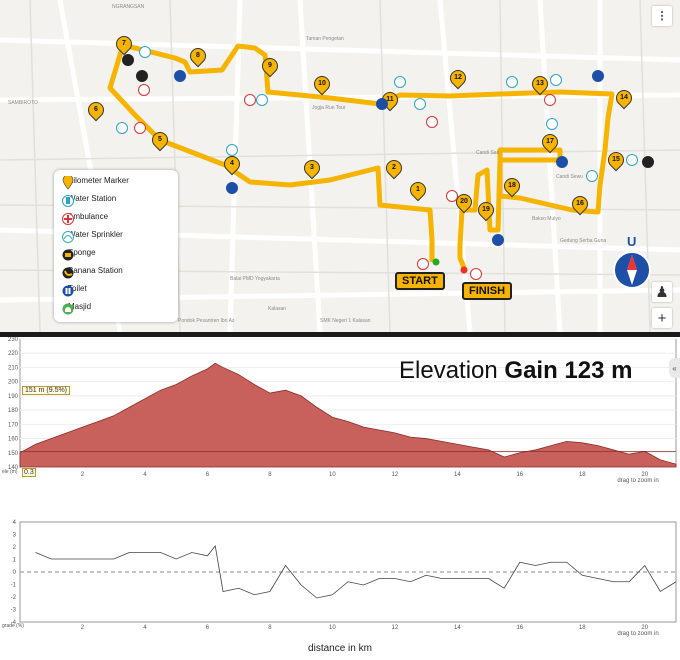 The width and height of the screenshot is (680, 660). What do you see at coordinates (13, 468) in the screenshot?
I see `elevation-y-tick: 140` at bounding box center [13, 468].